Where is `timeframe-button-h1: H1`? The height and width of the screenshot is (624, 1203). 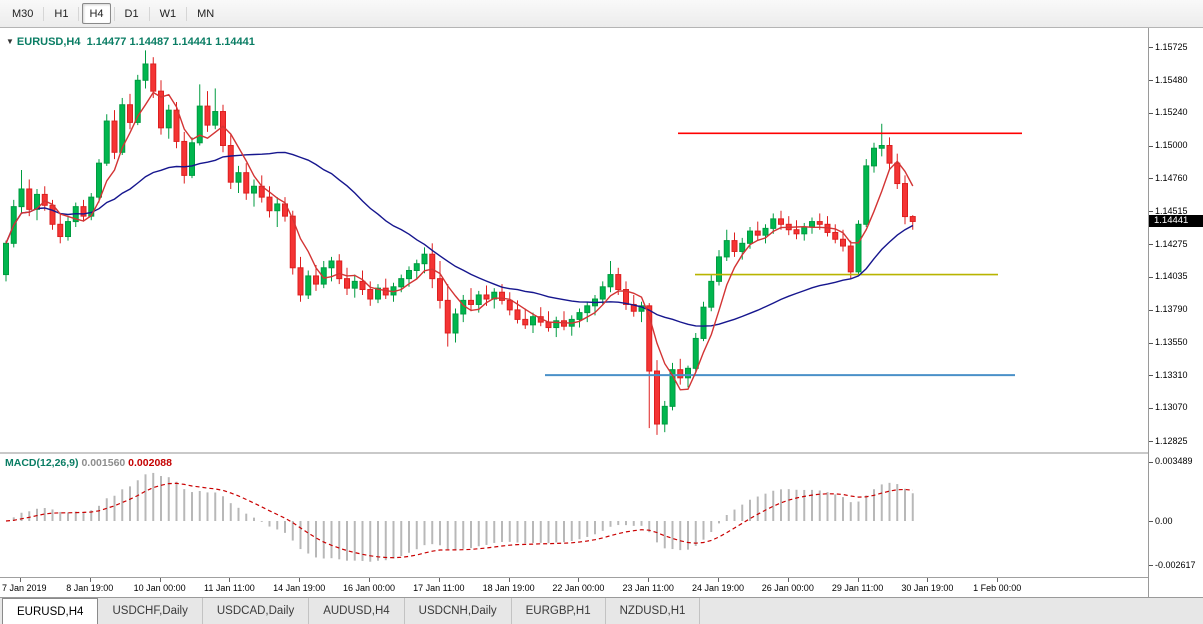 timeframe-button-h1: H1 is located at coordinates (61, 13).